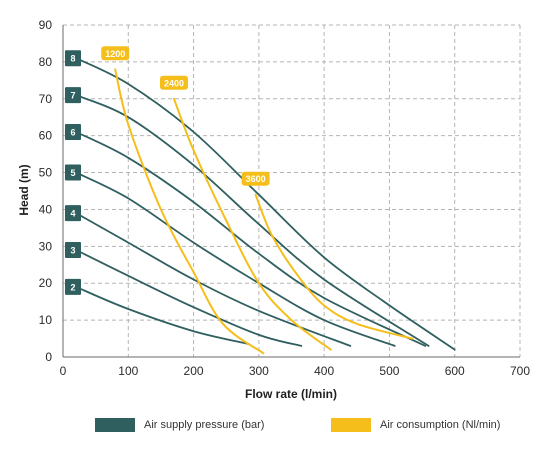 The image size is (550, 451). Describe the element at coordinates (46, 99) in the screenshot. I see `y-tick-label: 70` at that location.